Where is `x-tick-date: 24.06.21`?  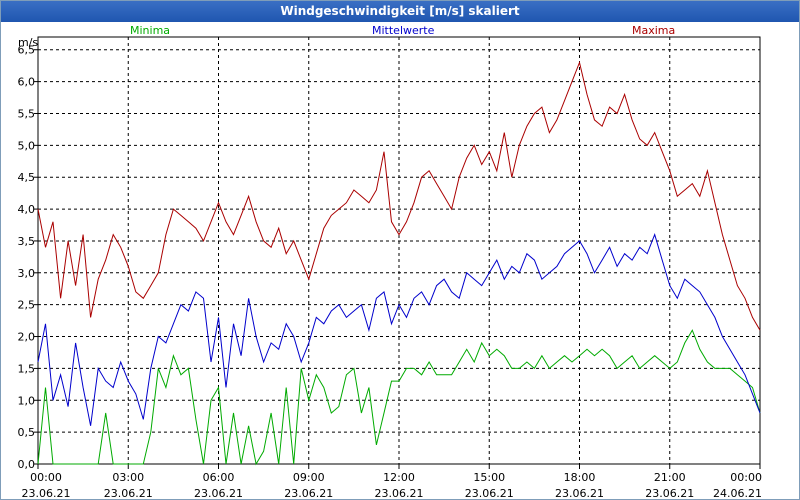 x-tick-date: 24.06.21 is located at coordinates (737, 493).